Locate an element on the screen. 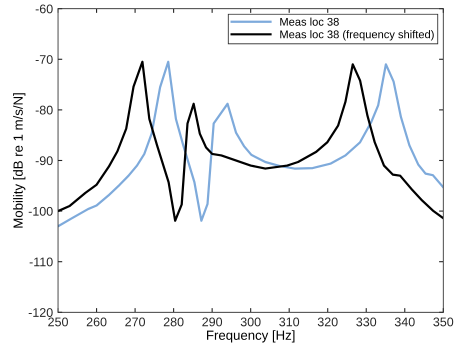  y-tick-label: -90 is located at coordinates (44, 161).